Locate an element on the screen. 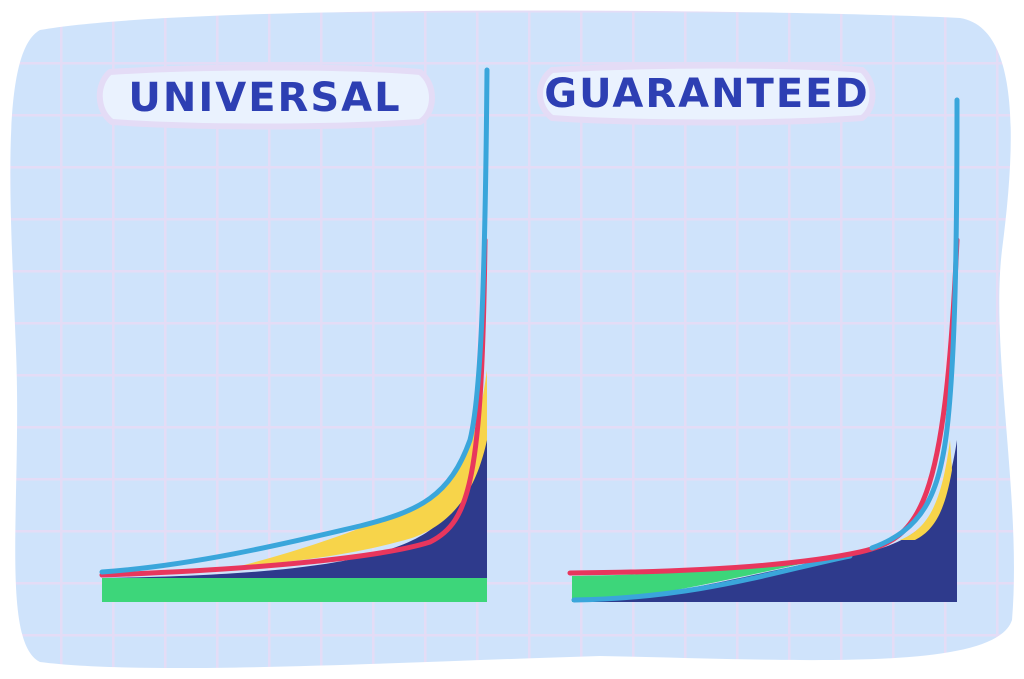 The height and width of the screenshot is (679, 1024). panel-title: GUARANTEED is located at coordinates (706, 94).